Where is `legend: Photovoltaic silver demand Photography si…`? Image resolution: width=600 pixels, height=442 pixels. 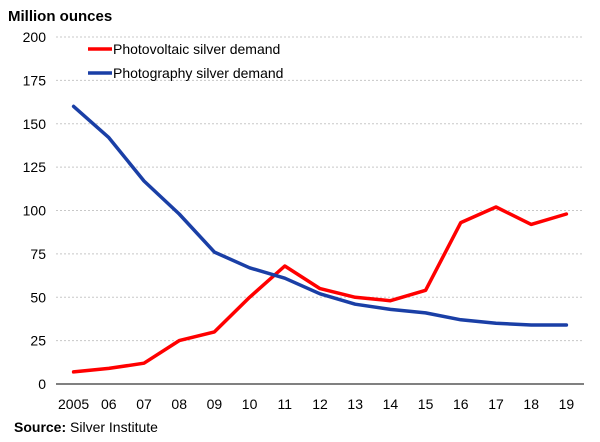 legend: Photovoltaic silver demand Photography si… is located at coordinates (185, 61).